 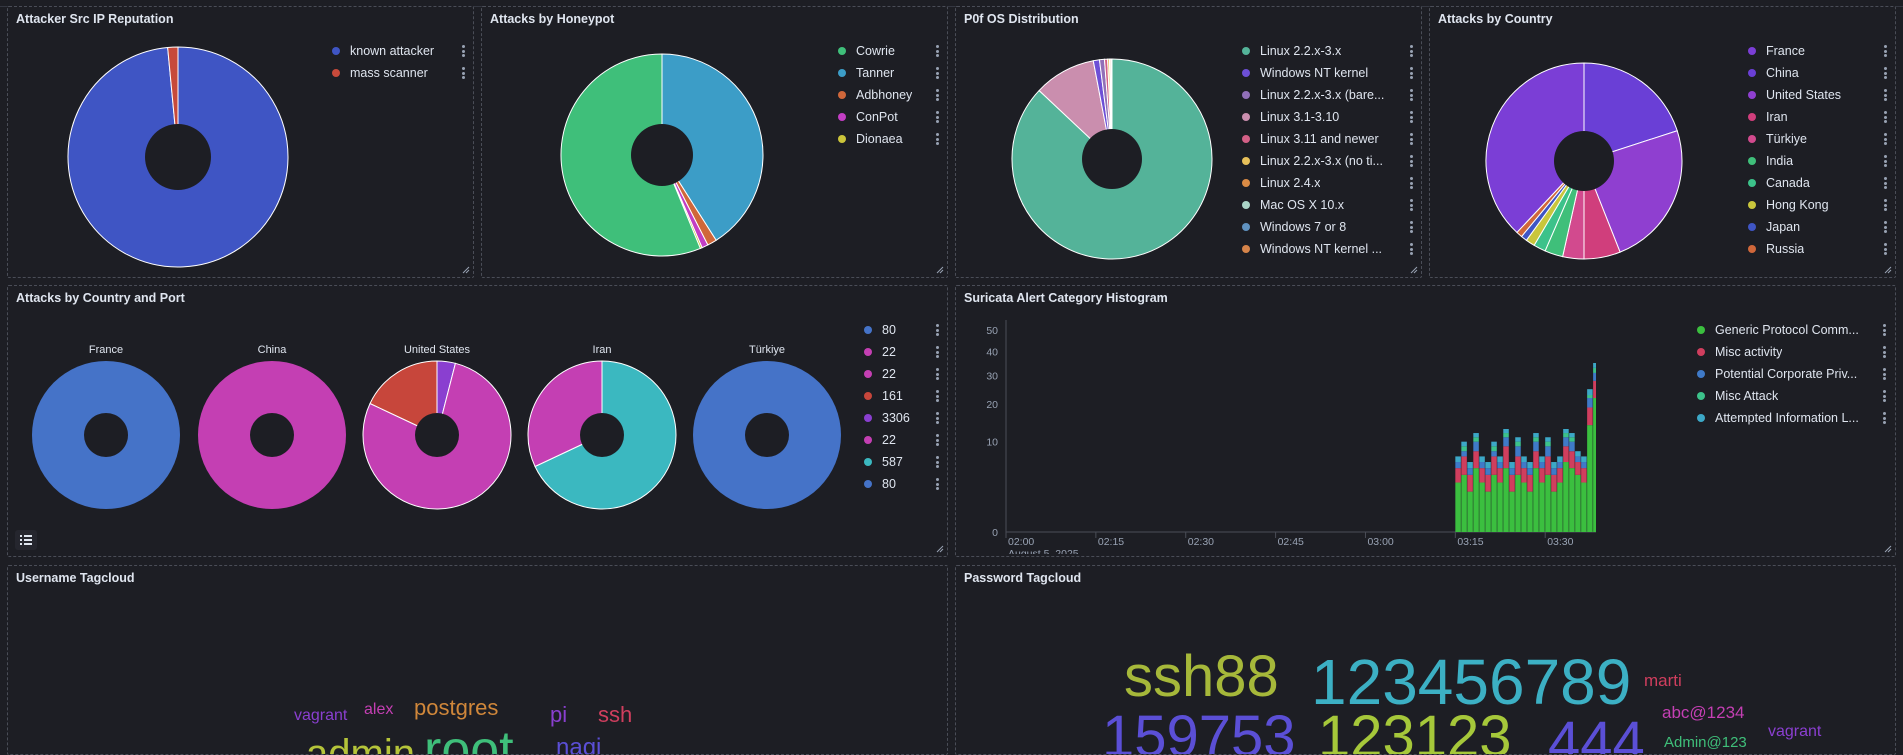 I want to click on legend-item: Canada, so click(x=1818, y=183).